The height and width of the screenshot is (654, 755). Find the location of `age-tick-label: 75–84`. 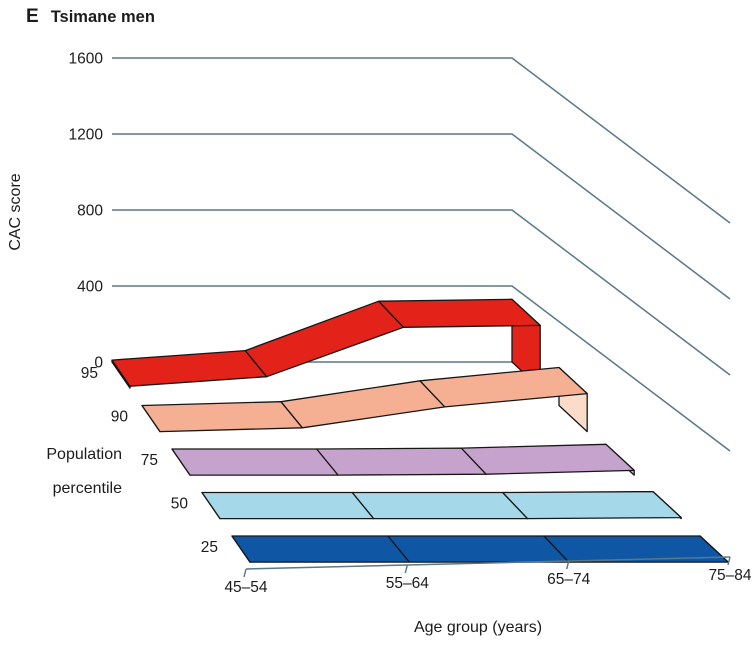

age-tick-label: 75–84 is located at coordinates (729, 575).